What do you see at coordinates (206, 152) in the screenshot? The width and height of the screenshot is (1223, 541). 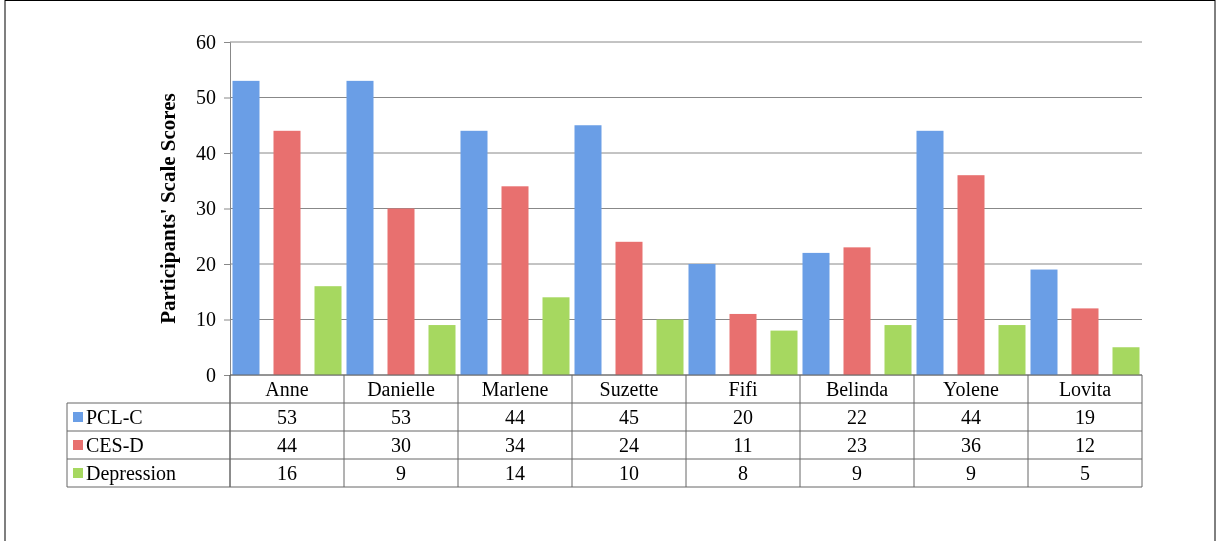 I see `y-tick-label: 40` at bounding box center [206, 152].